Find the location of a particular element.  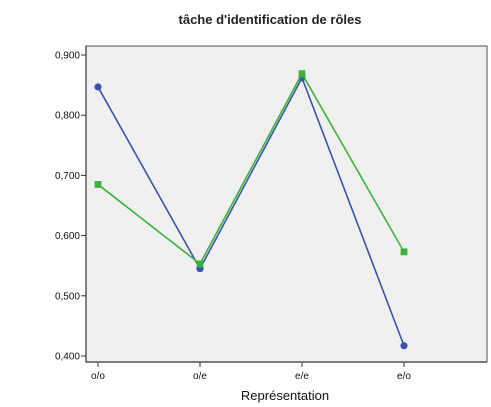

x-axis-title: Représentation is located at coordinates (285, 395).